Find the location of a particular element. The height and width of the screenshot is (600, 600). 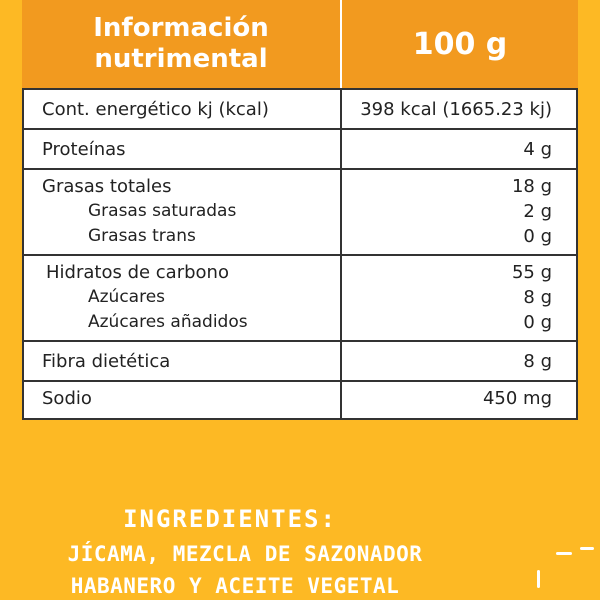

header-title: Información nutrimental is located at coordinates (182, 44).